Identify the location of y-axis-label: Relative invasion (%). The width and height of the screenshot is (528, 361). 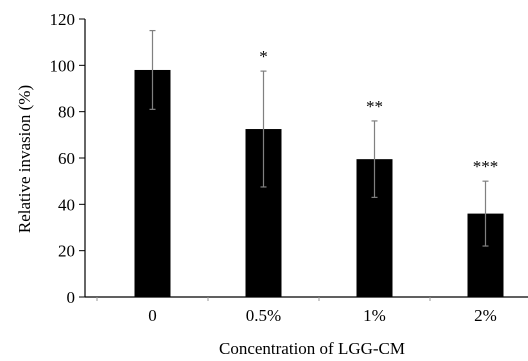
(24, 159).